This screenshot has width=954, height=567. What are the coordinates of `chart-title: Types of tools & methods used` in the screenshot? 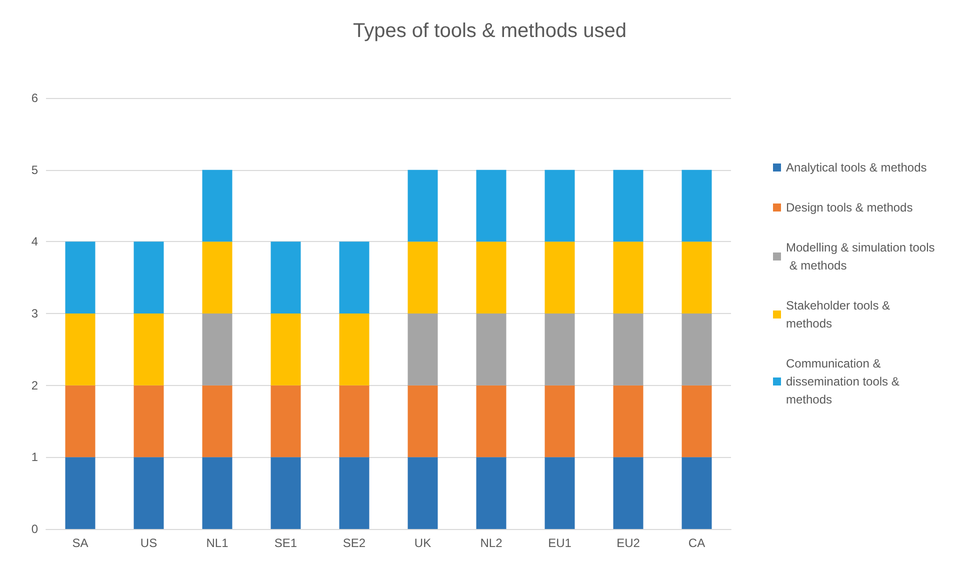 It's located at (489, 31).